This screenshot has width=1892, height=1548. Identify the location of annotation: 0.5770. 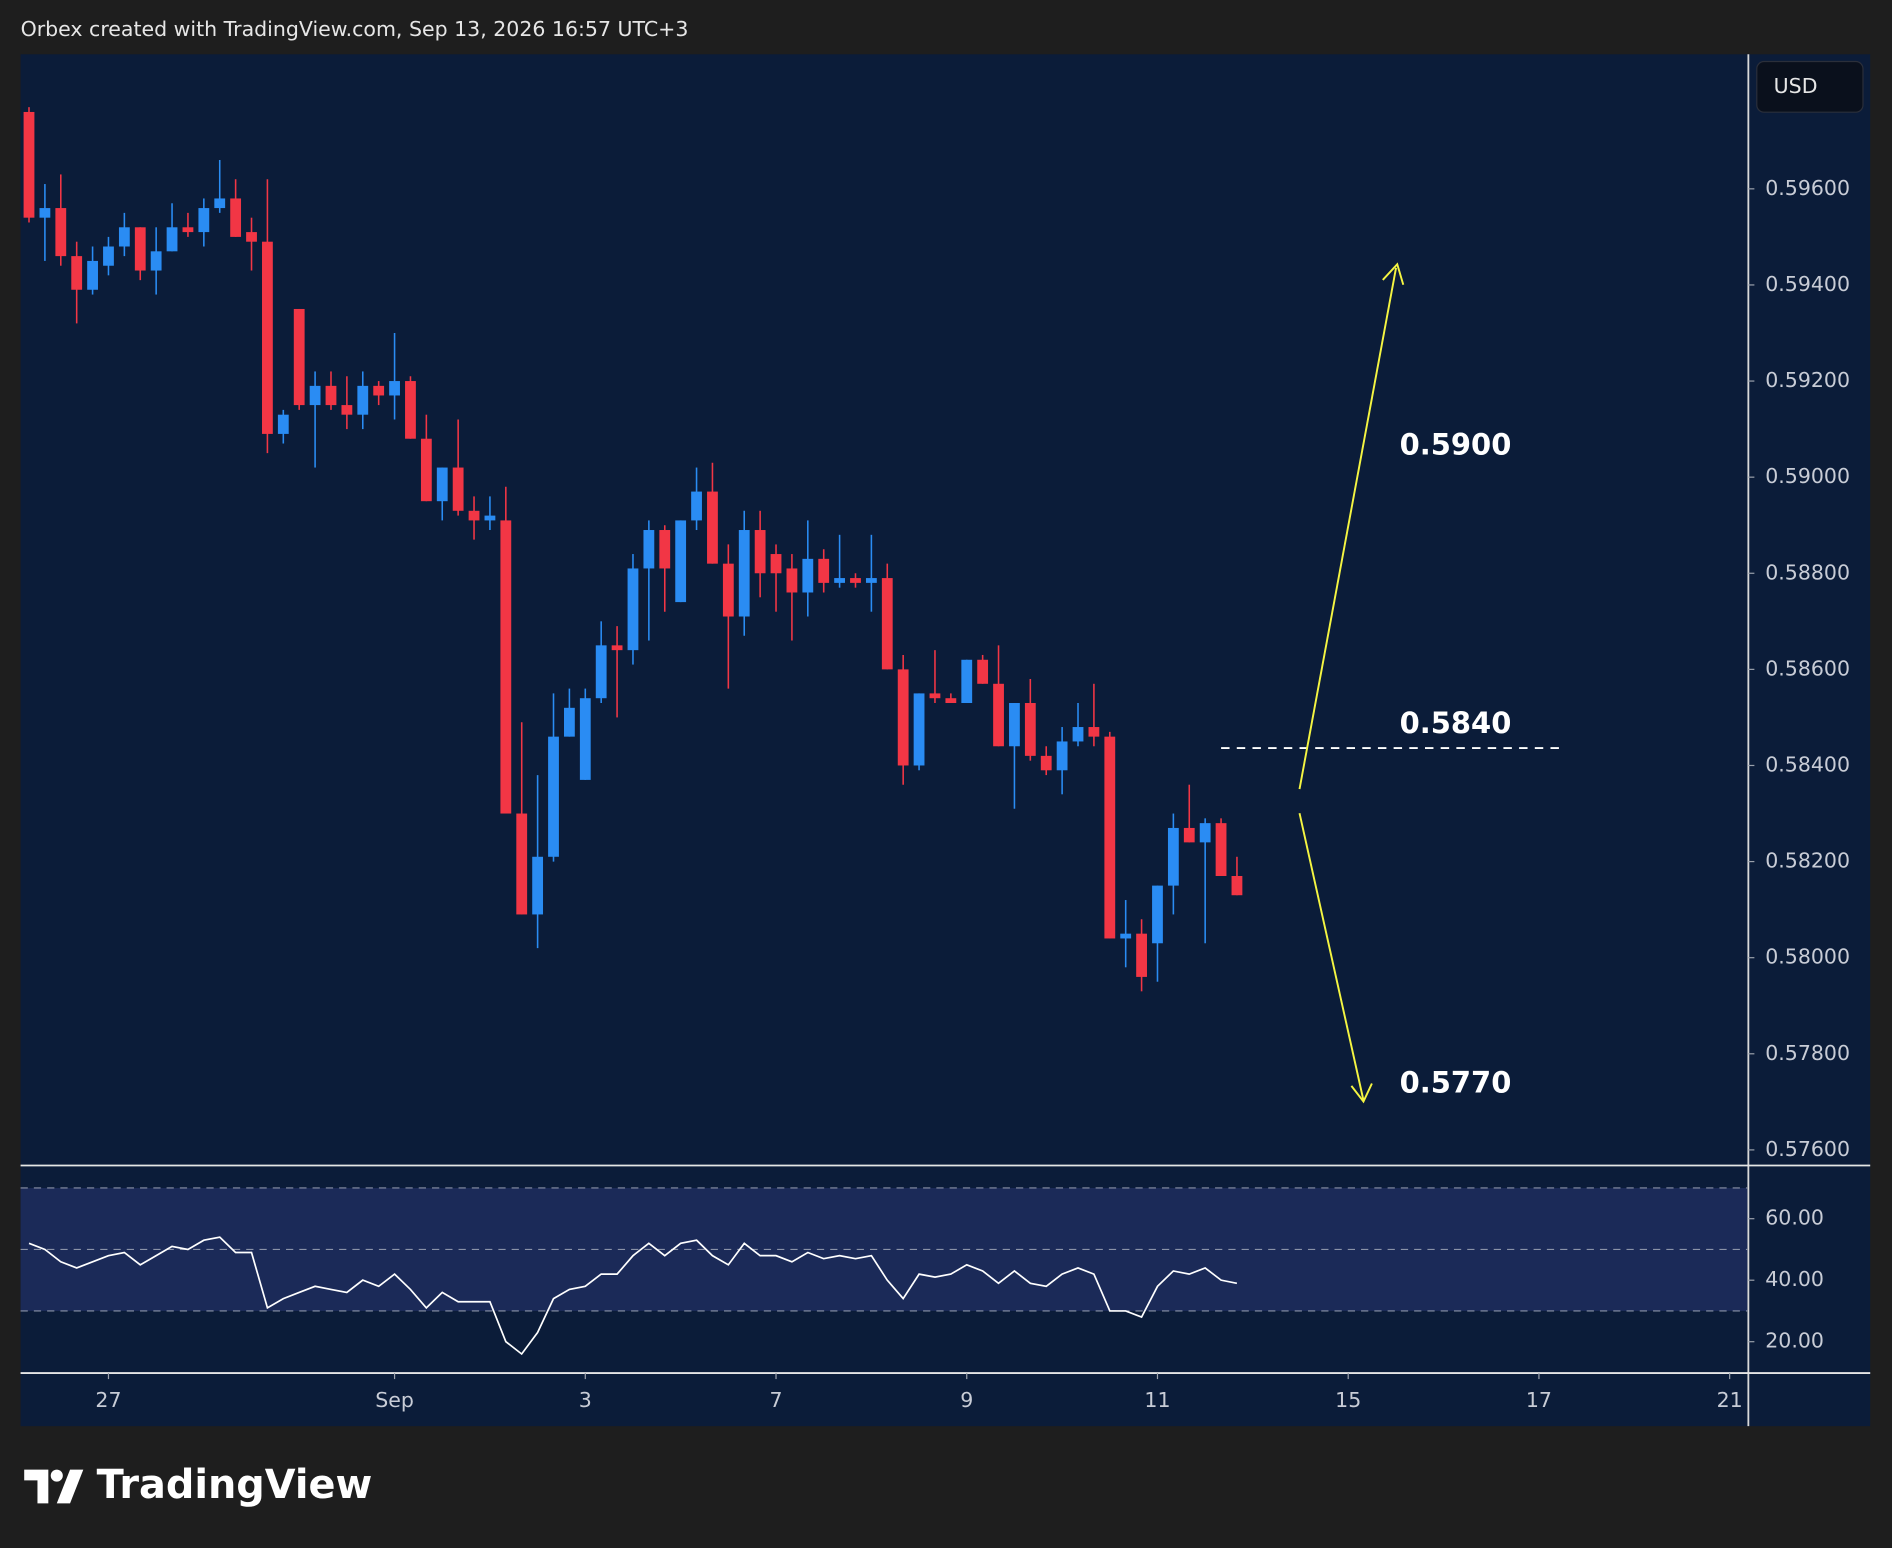
(1456, 1083).